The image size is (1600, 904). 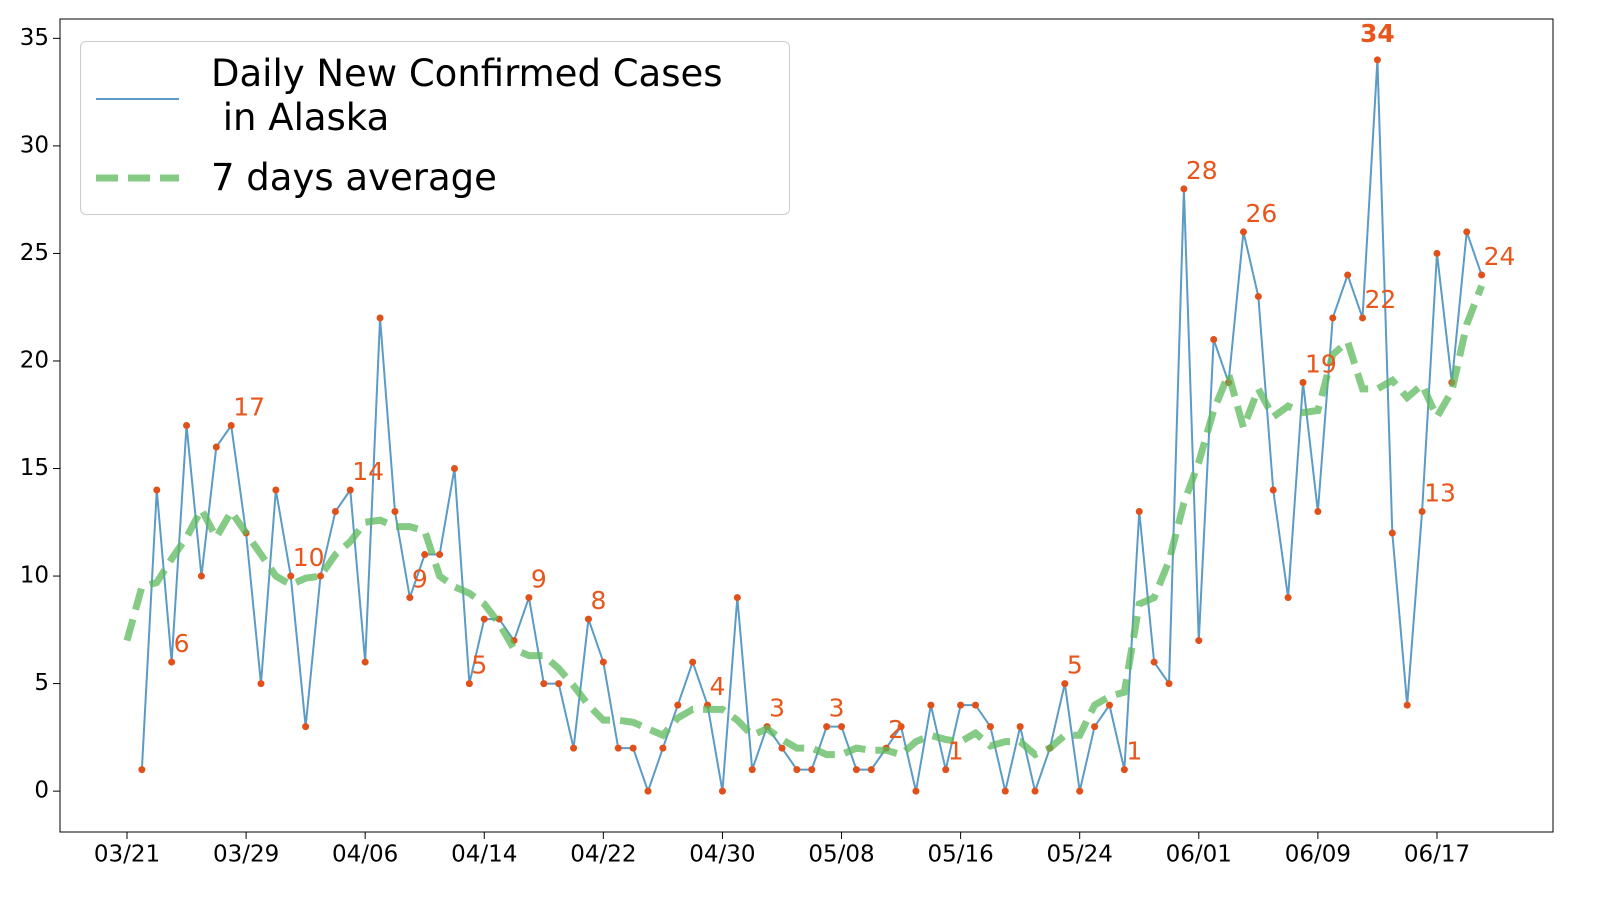 I want to click on data-label: 28, so click(x=1202, y=170).